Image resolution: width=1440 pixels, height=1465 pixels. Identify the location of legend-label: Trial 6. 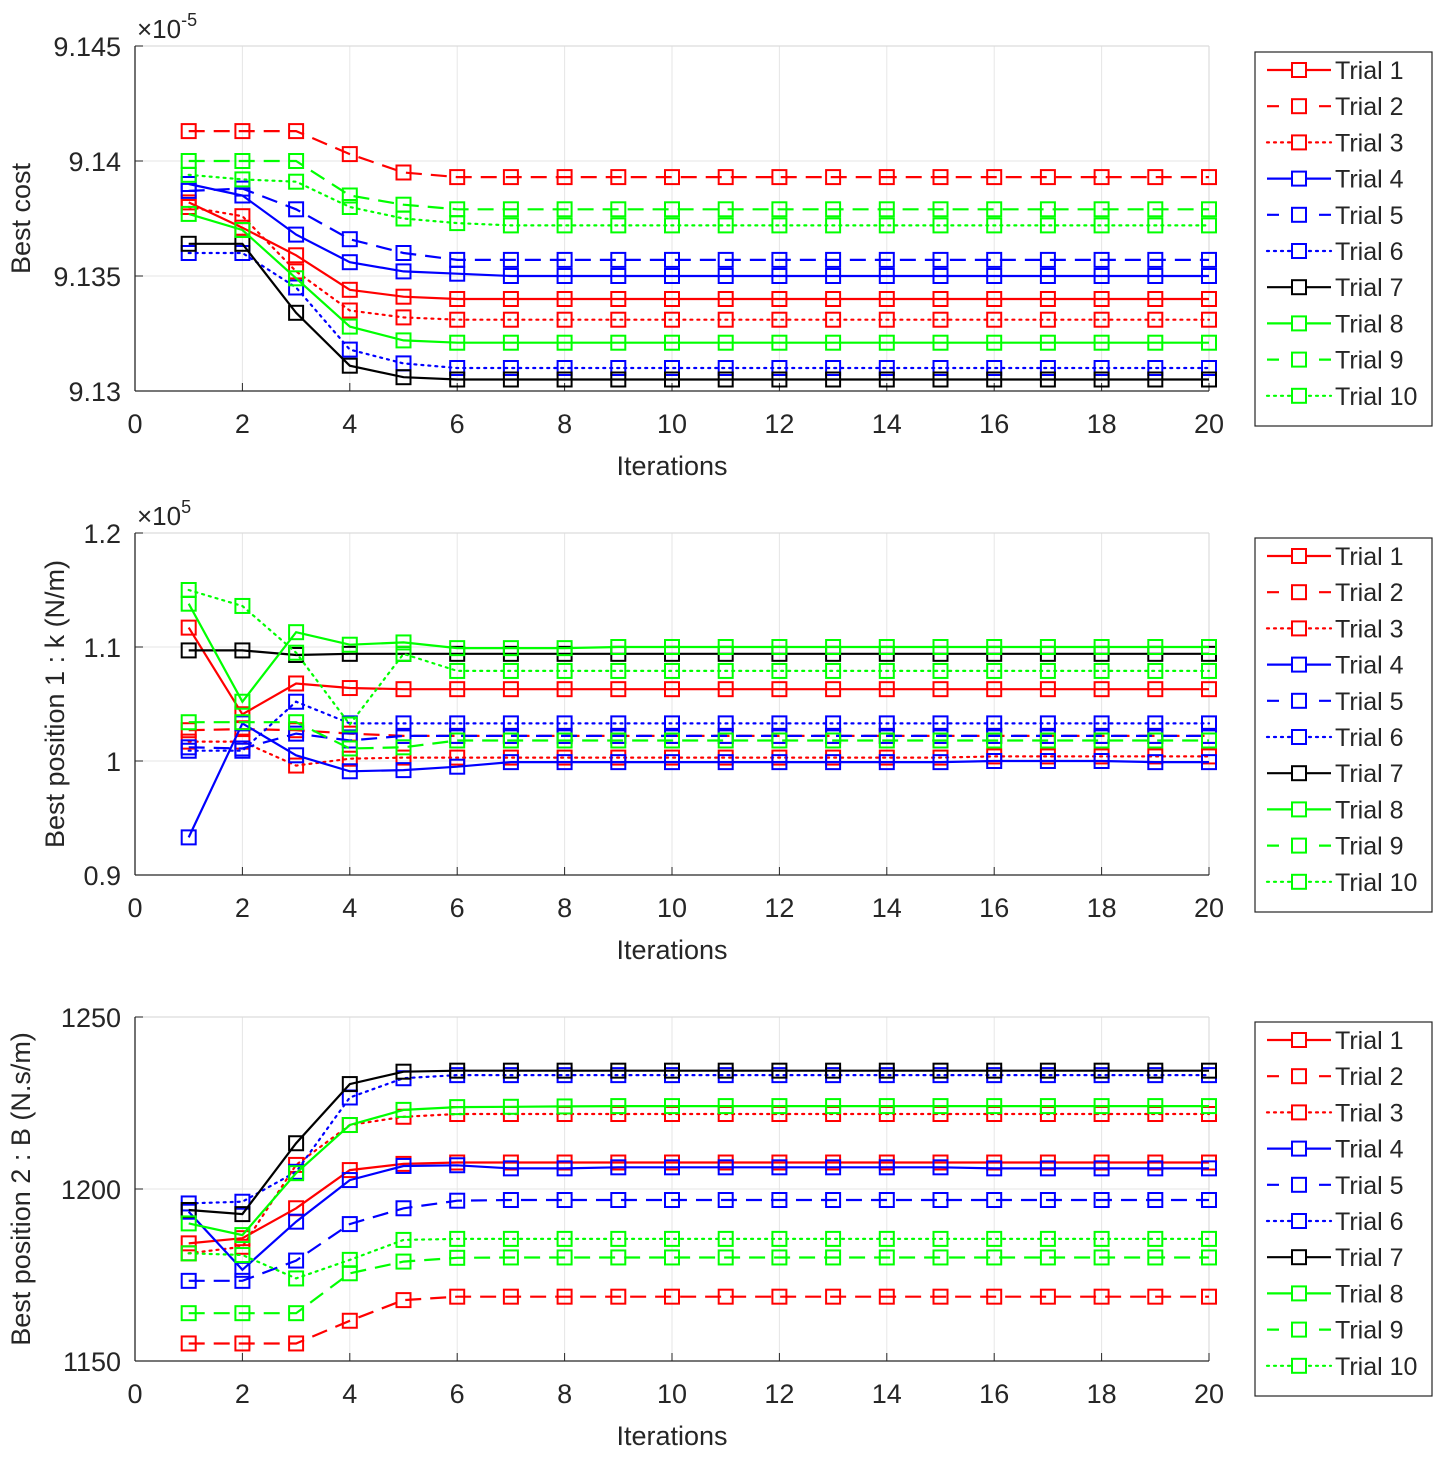
(1369, 738).